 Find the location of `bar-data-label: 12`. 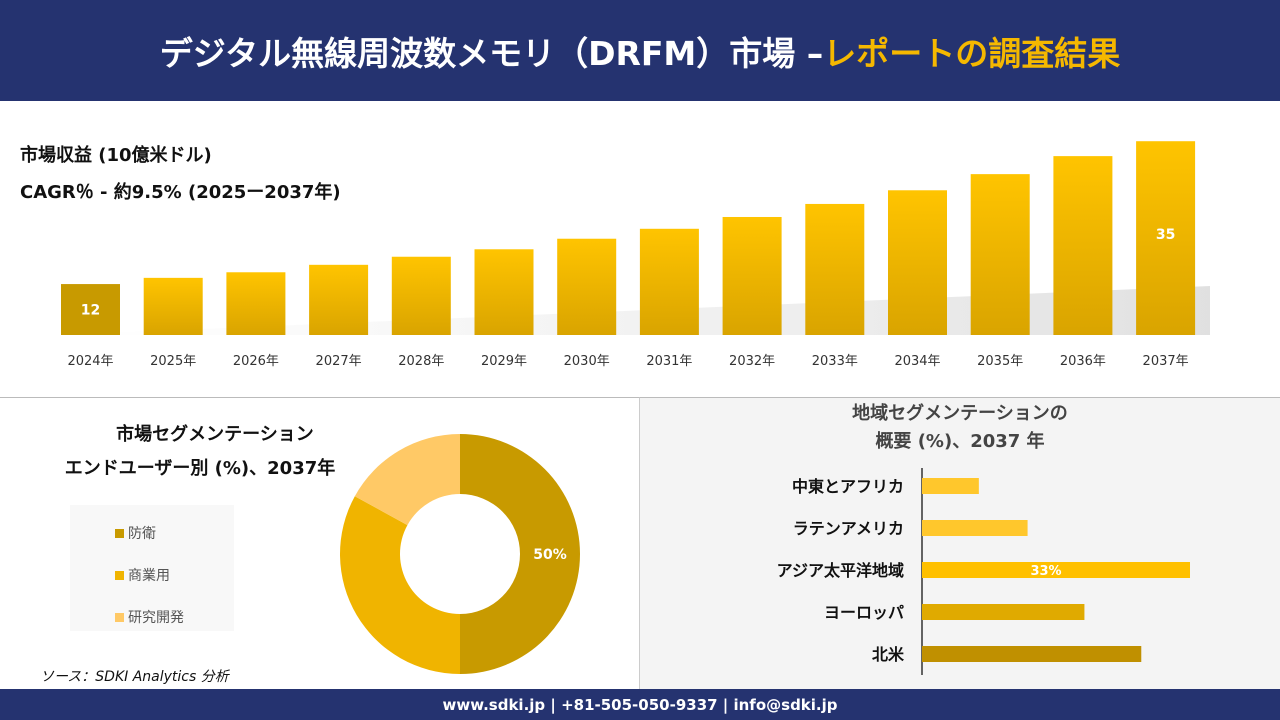

bar-data-label: 12 is located at coordinates (90, 311).